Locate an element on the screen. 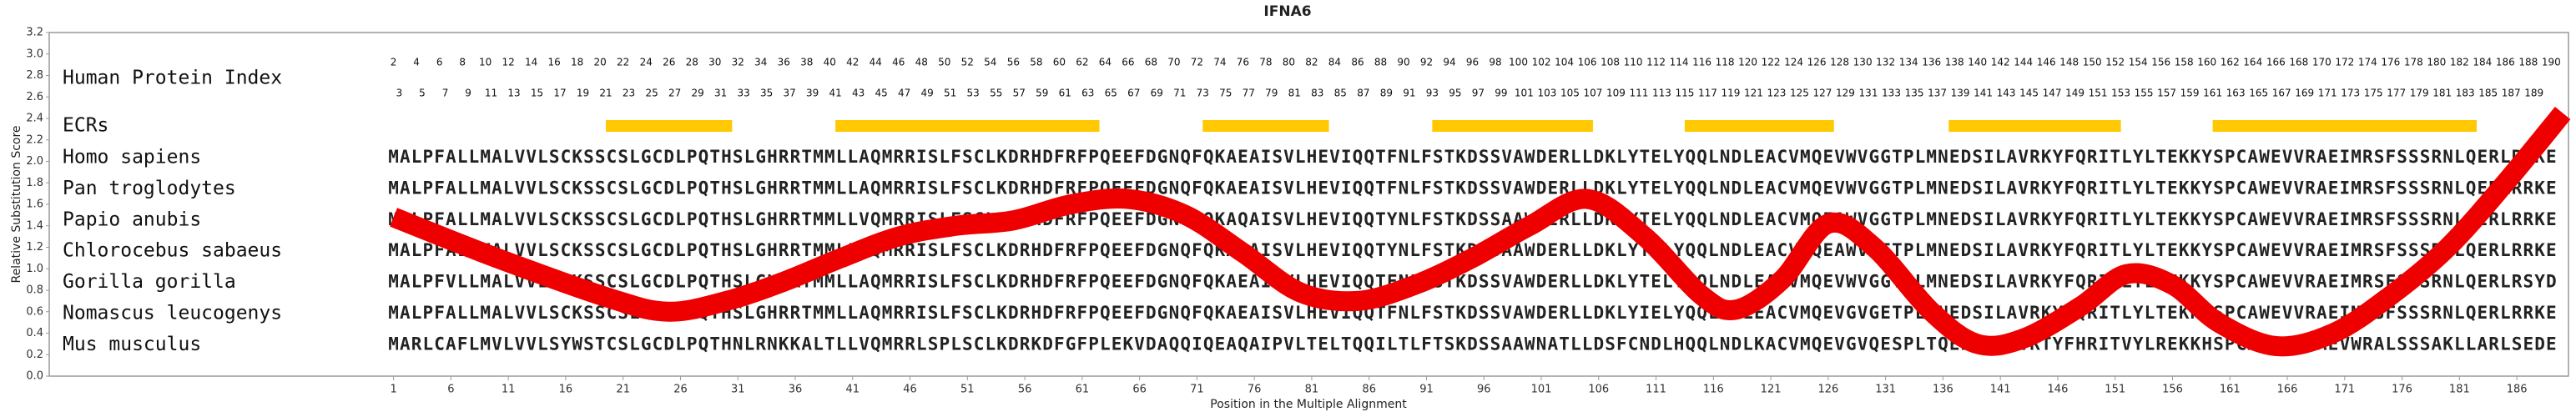 The width and height of the screenshot is (2576, 417). index-number: 87 is located at coordinates (1363, 94).